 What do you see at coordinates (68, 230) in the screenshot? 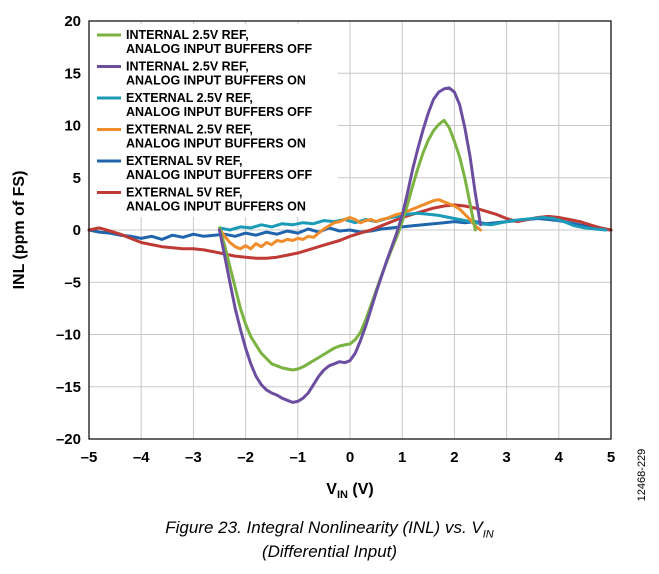
I see `y-tick-labels: 20 15 10 5 0 –5 –10 –15 –20` at bounding box center [68, 230].